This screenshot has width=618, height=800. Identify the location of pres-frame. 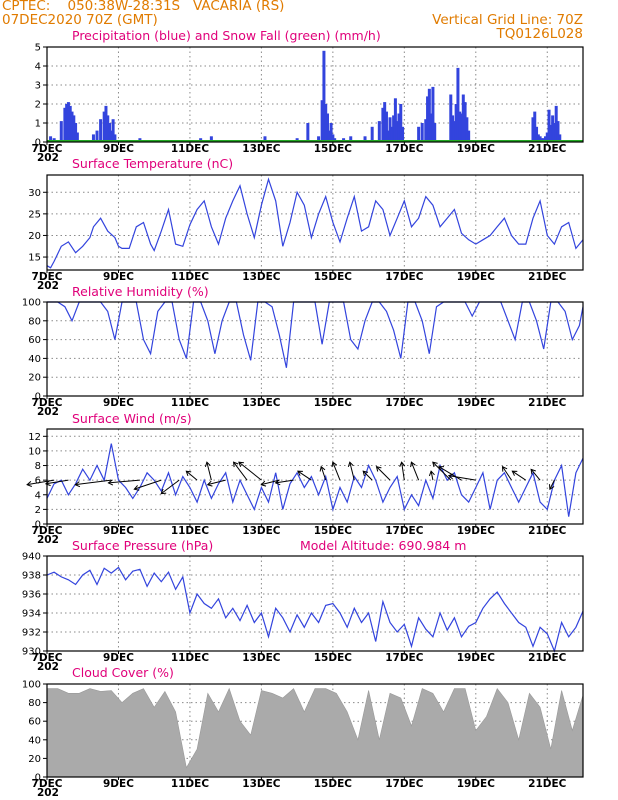
(315, 603).